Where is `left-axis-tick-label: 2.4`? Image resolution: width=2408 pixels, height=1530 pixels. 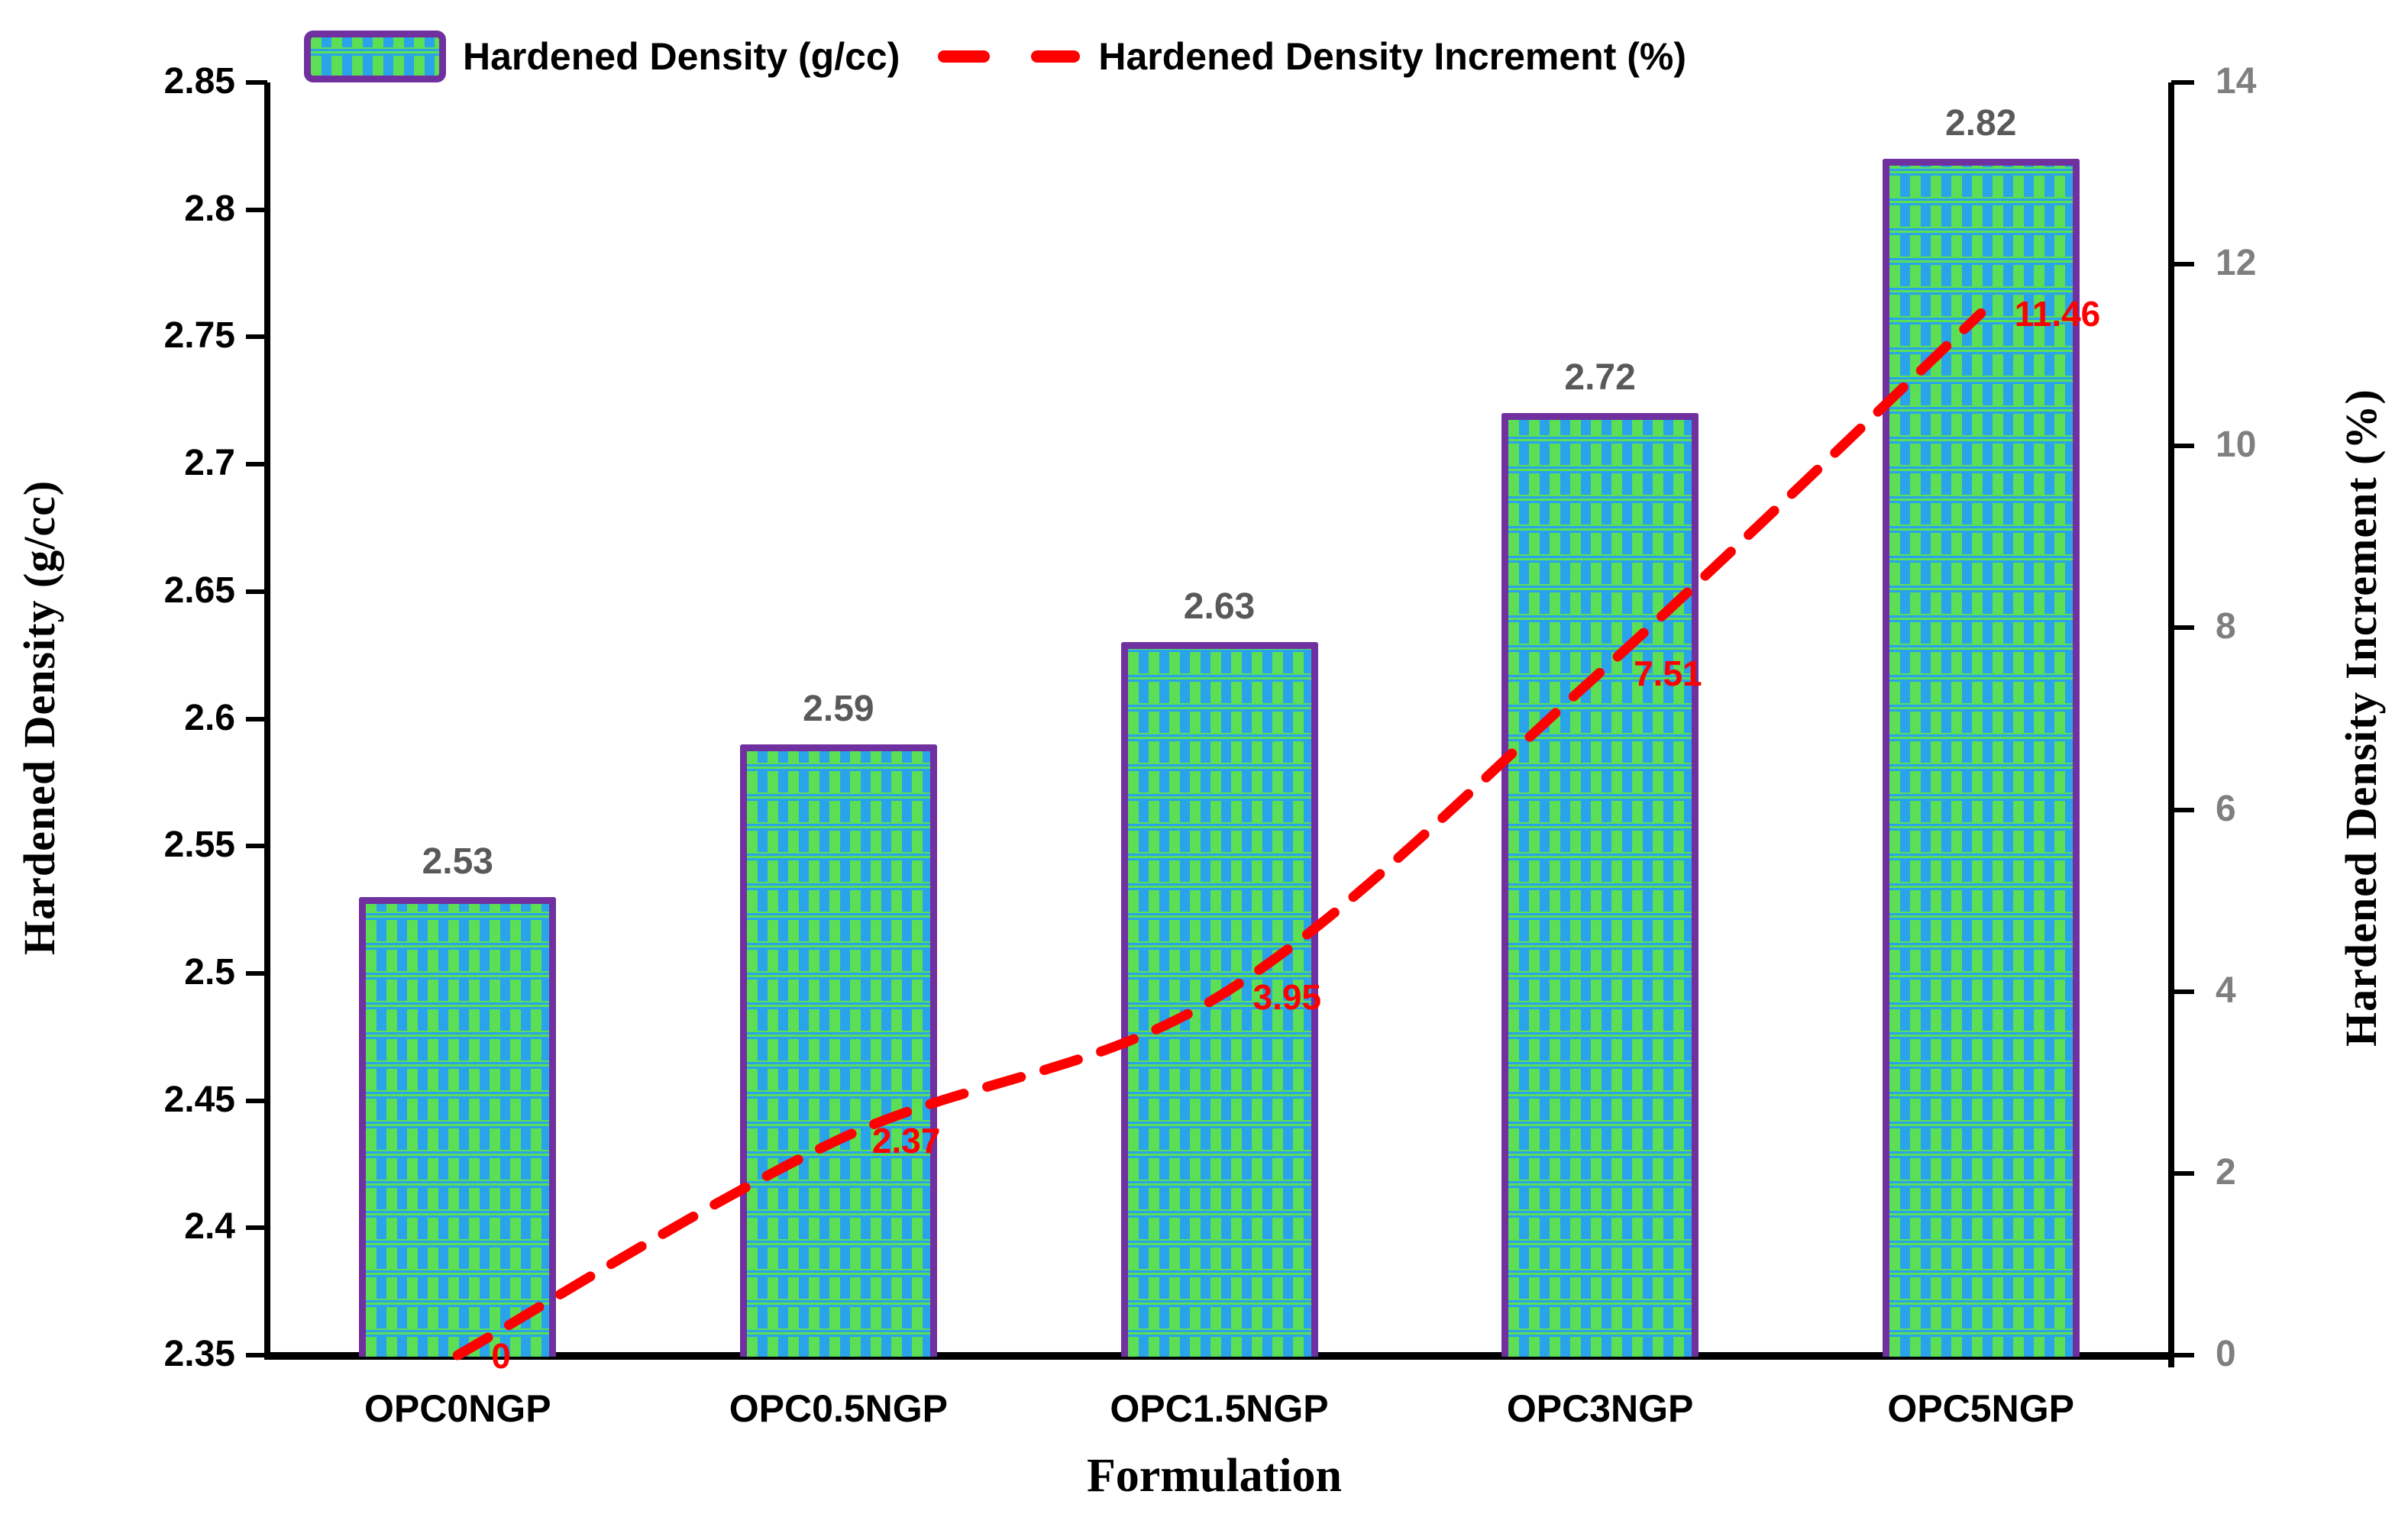
left-axis-tick-label: 2.4 is located at coordinates (210, 1227).